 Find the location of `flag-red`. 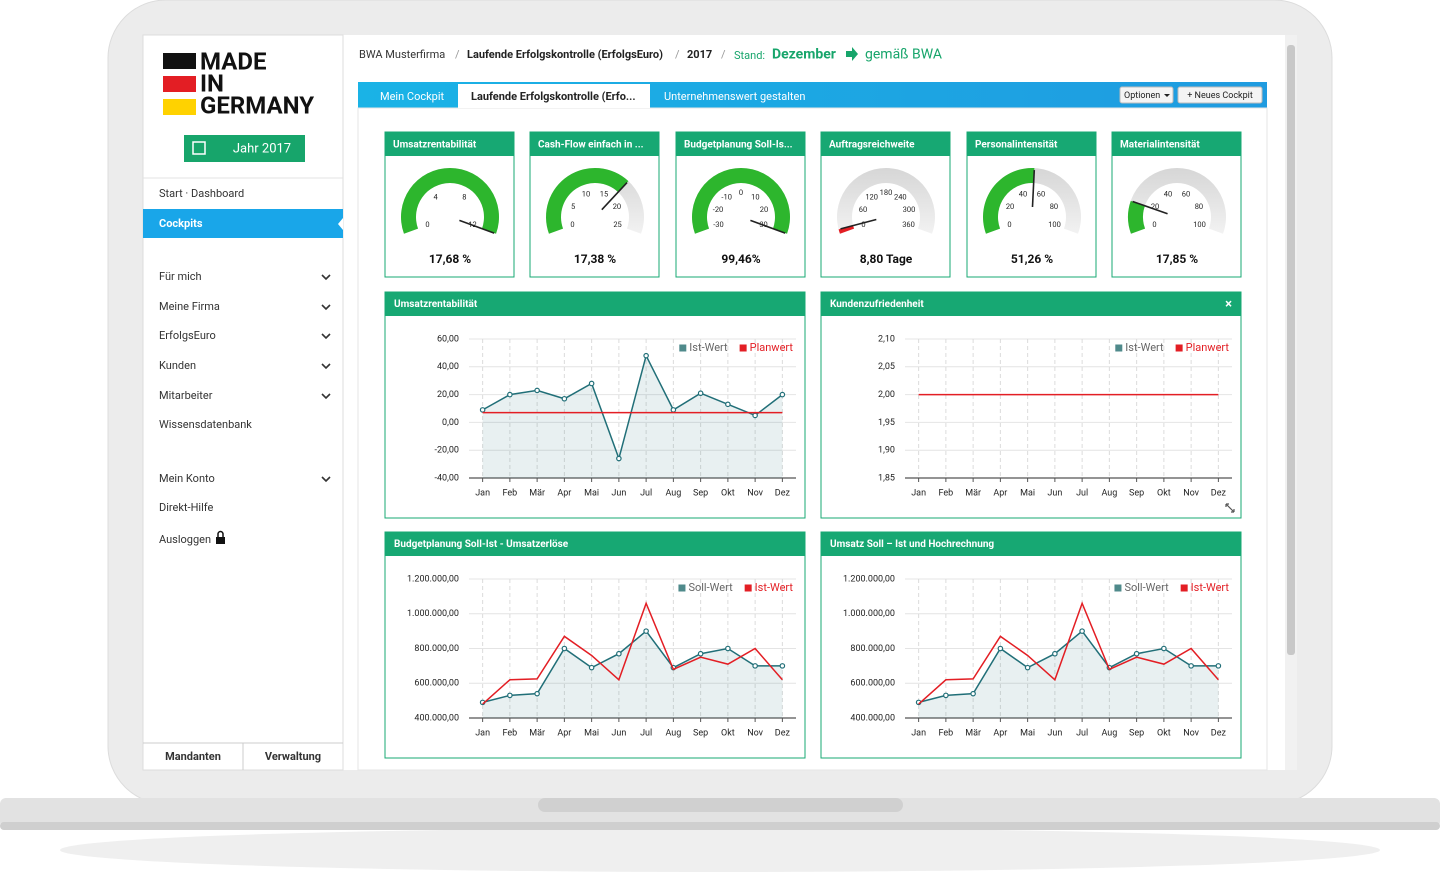

flag-red is located at coordinates (179, 84).